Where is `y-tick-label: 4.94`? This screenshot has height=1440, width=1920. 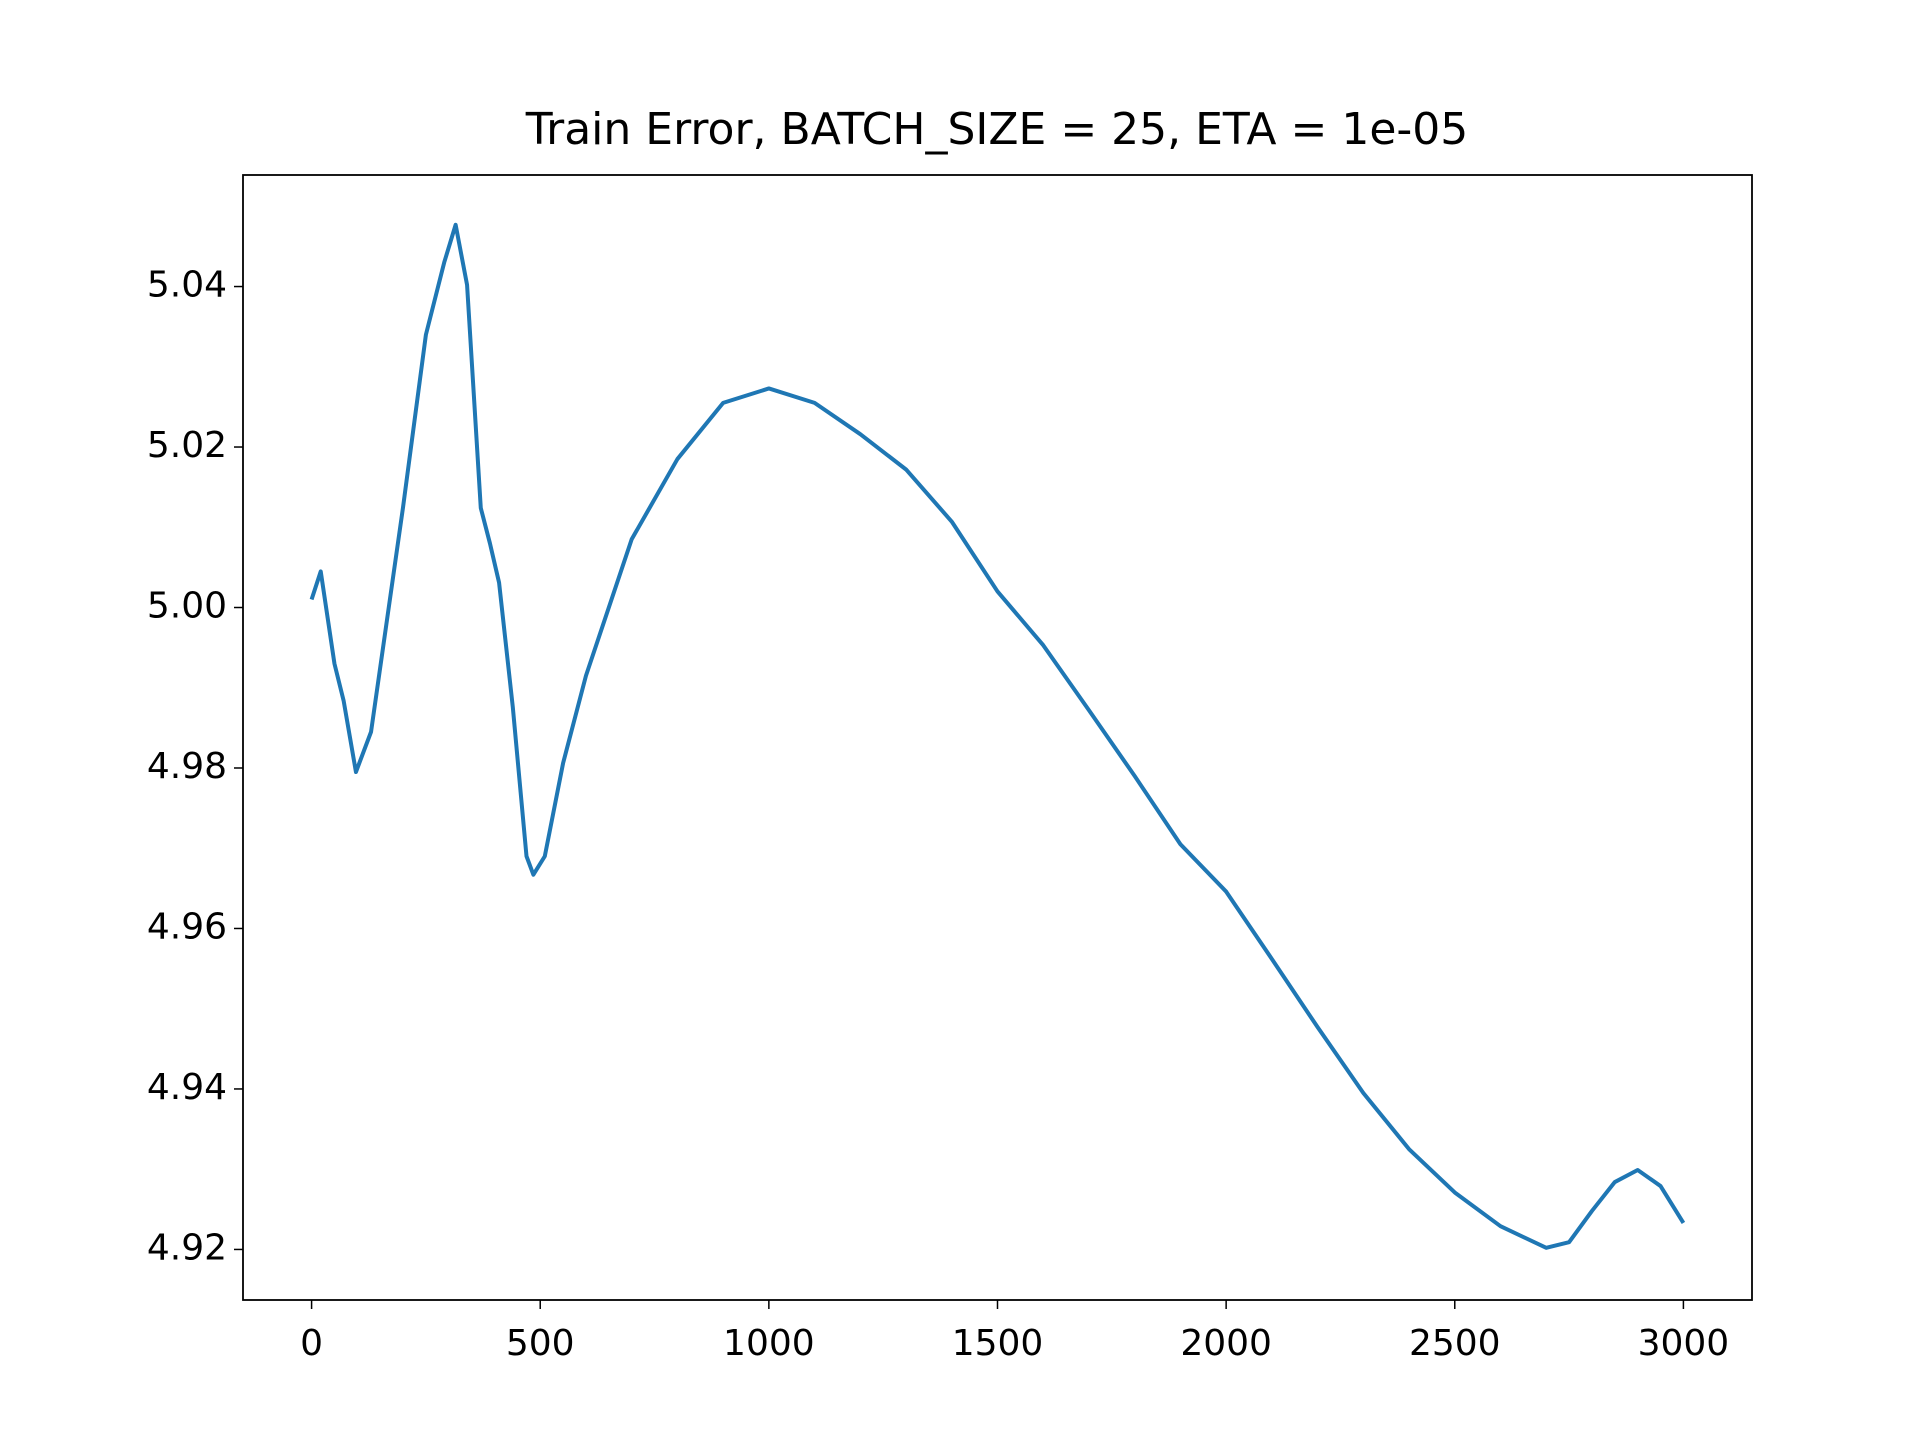
y-tick-label: 4.94 is located at coordinates (187, 1087).